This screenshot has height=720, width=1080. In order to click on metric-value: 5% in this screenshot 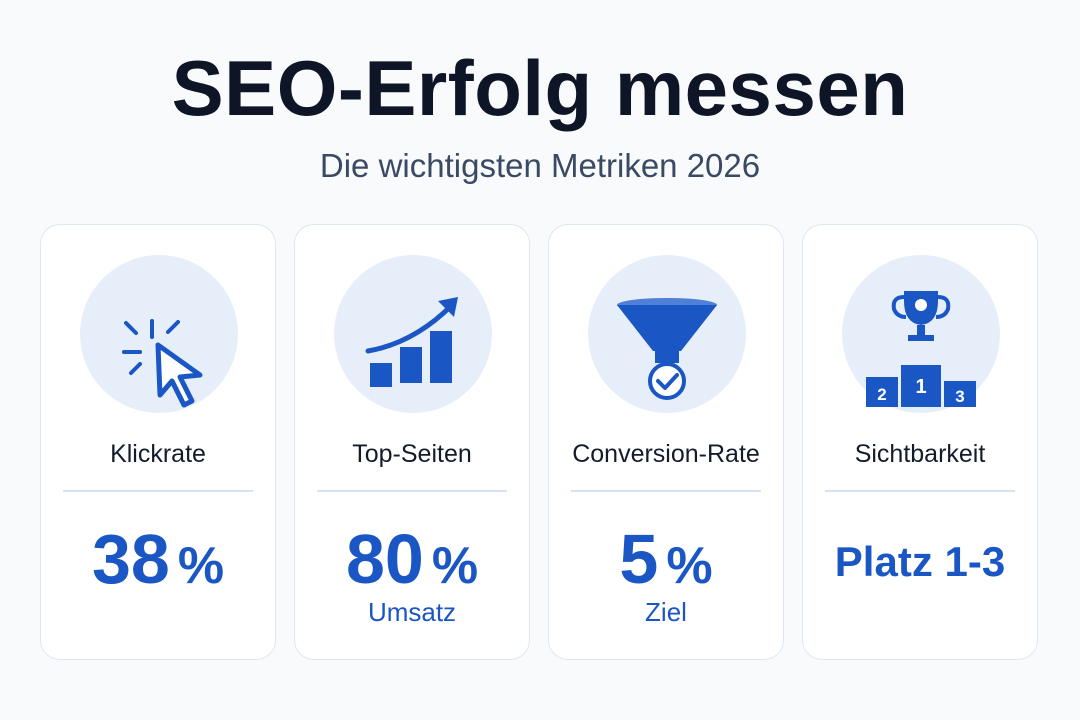, I will do `click(666, 569)`.